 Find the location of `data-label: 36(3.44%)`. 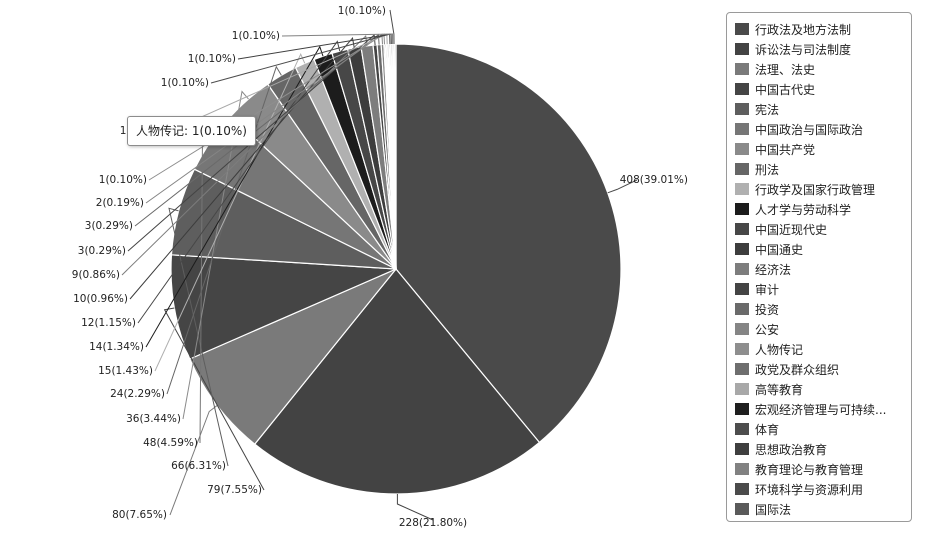

data-label: 36(3.44%) is located at coordinates (153, 419).